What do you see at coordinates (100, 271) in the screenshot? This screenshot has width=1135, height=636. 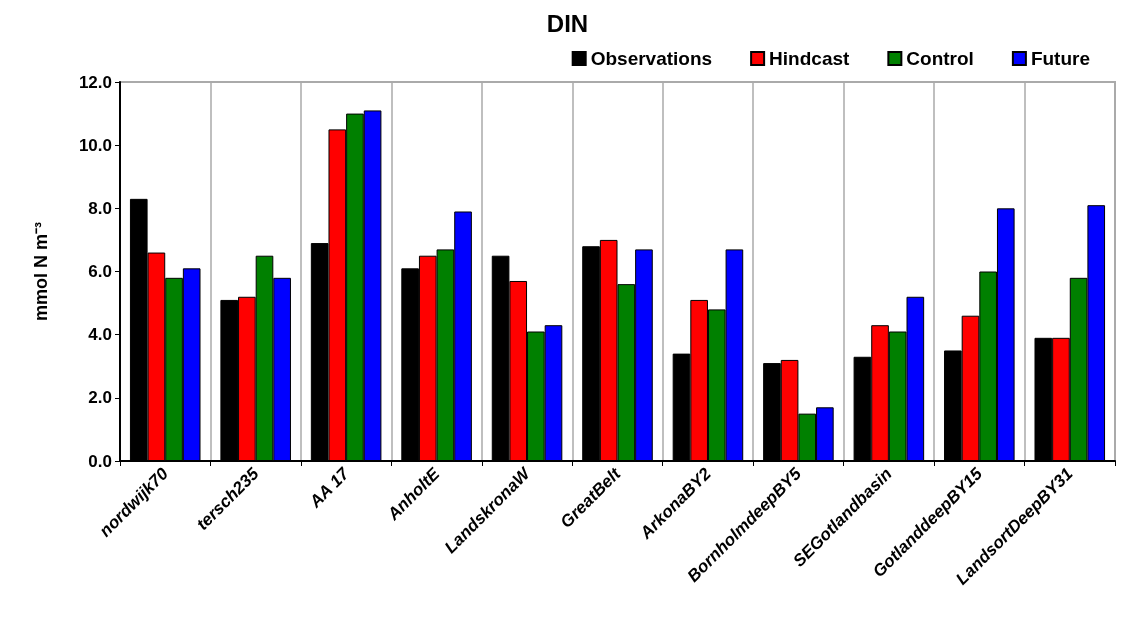 I see `y-tick-label: 6.0` at bounding box center [100, 271].